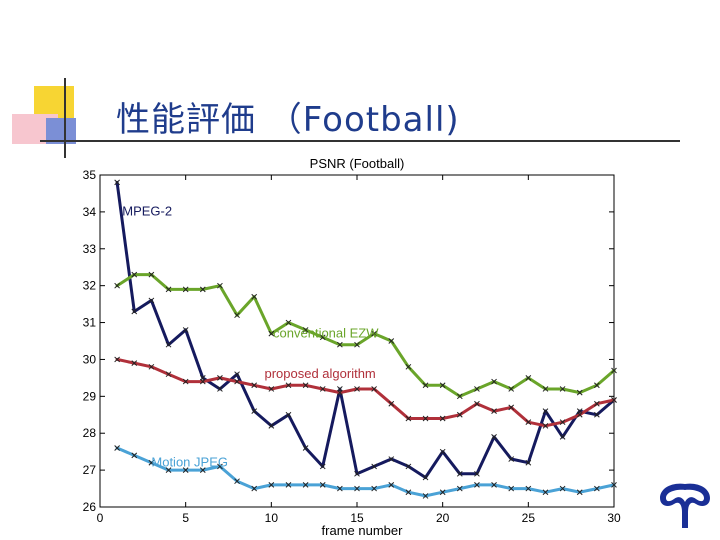 This screenshot has width=720, height=540. What do you see at coordinates (443, 518) in the screenshot?
I see `x-tick-label: 20` at bounding box center [443, 518].